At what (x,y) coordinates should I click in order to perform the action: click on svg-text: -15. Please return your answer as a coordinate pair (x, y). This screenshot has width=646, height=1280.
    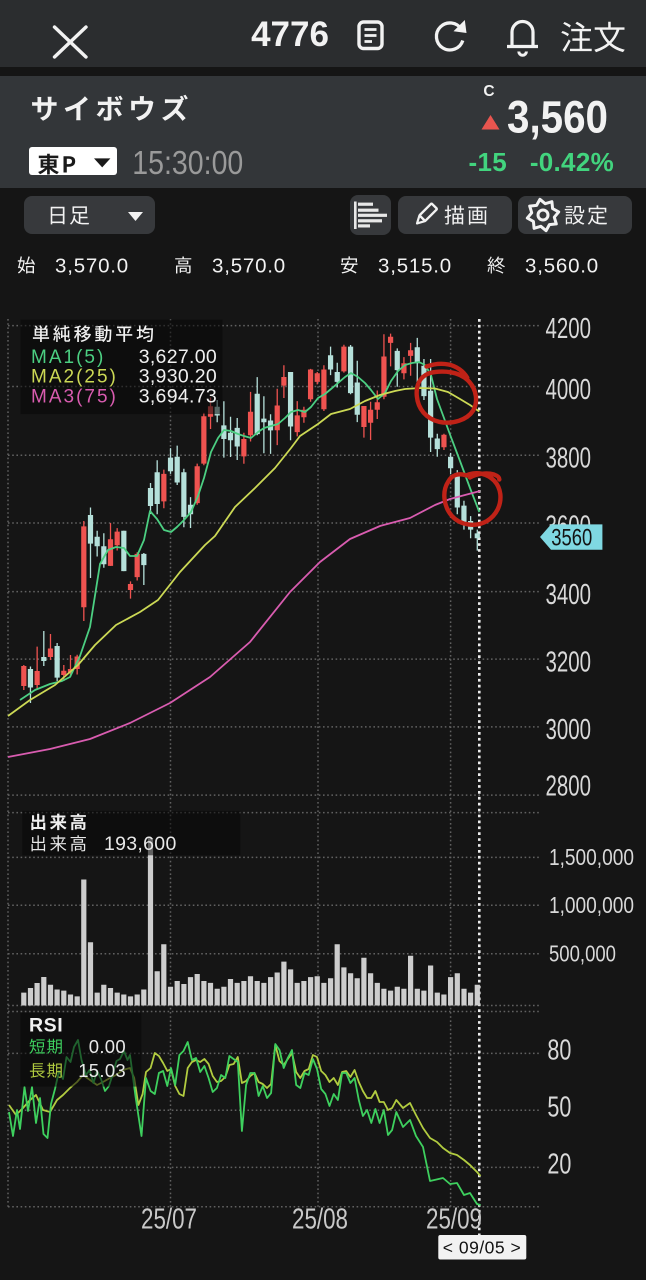
    Looking at the image, I should click on (488, 162).